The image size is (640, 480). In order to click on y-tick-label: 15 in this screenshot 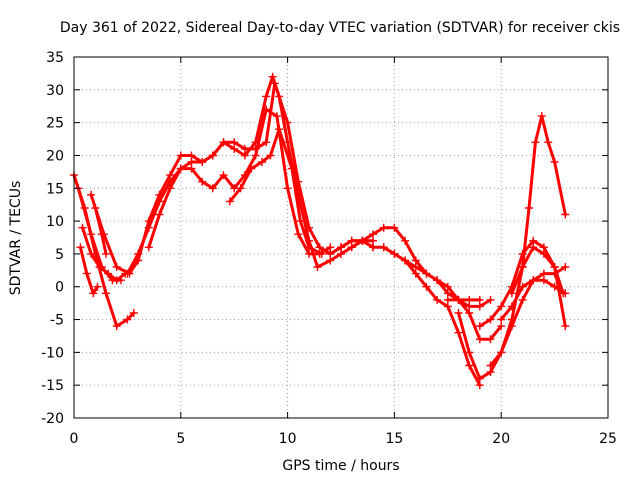, I will do `click(55, 189)`.